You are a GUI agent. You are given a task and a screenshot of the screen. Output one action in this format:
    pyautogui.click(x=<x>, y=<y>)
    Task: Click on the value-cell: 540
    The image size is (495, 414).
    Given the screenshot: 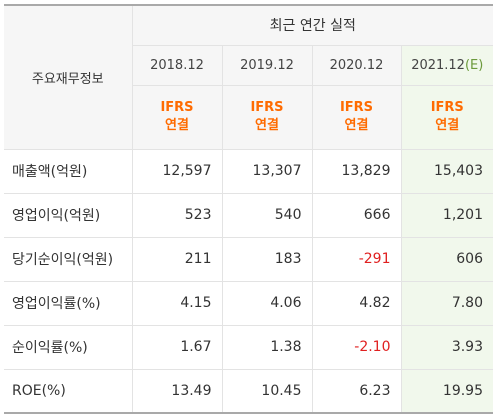 What is the action you would take?
    pyautogui.click(x=267, y=215)
    